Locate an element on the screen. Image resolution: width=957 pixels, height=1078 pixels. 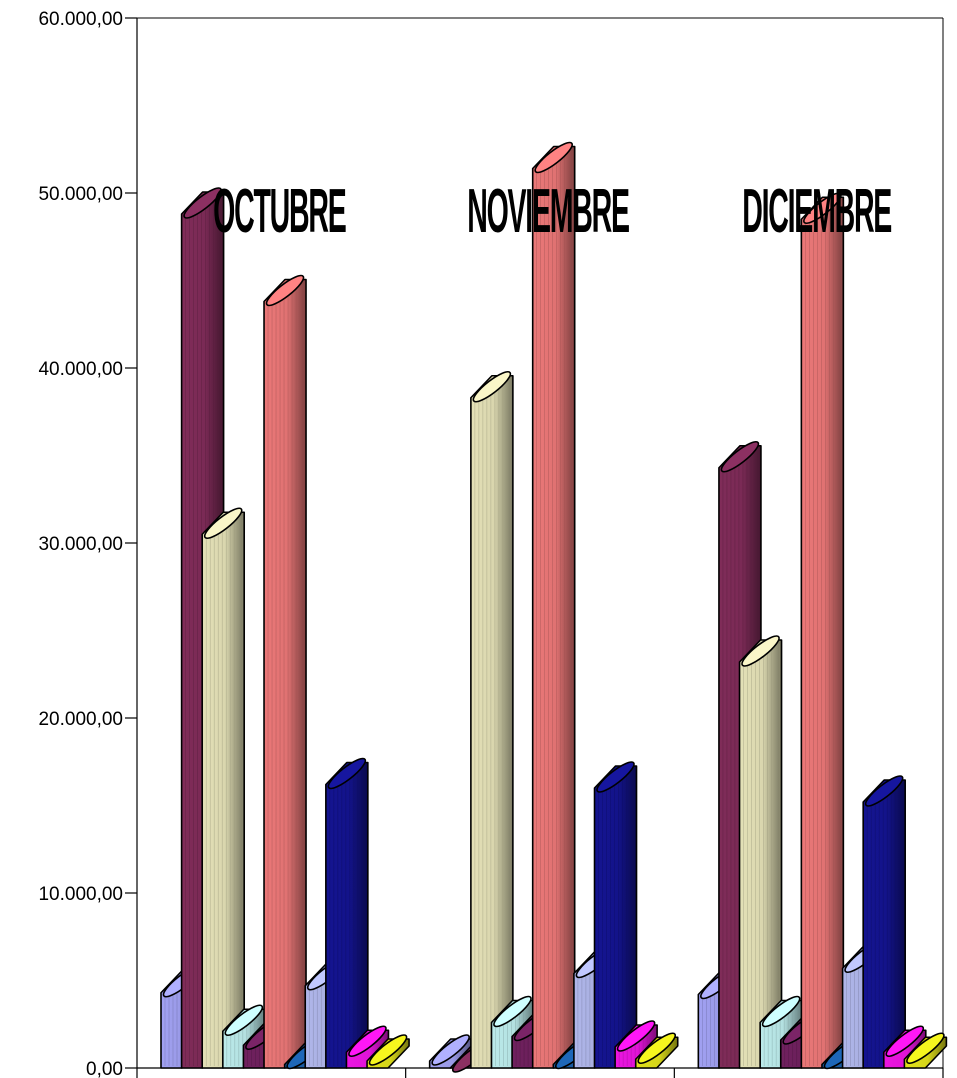
y-tick-label: 30.000,00 is located at coordinates (80, 544).